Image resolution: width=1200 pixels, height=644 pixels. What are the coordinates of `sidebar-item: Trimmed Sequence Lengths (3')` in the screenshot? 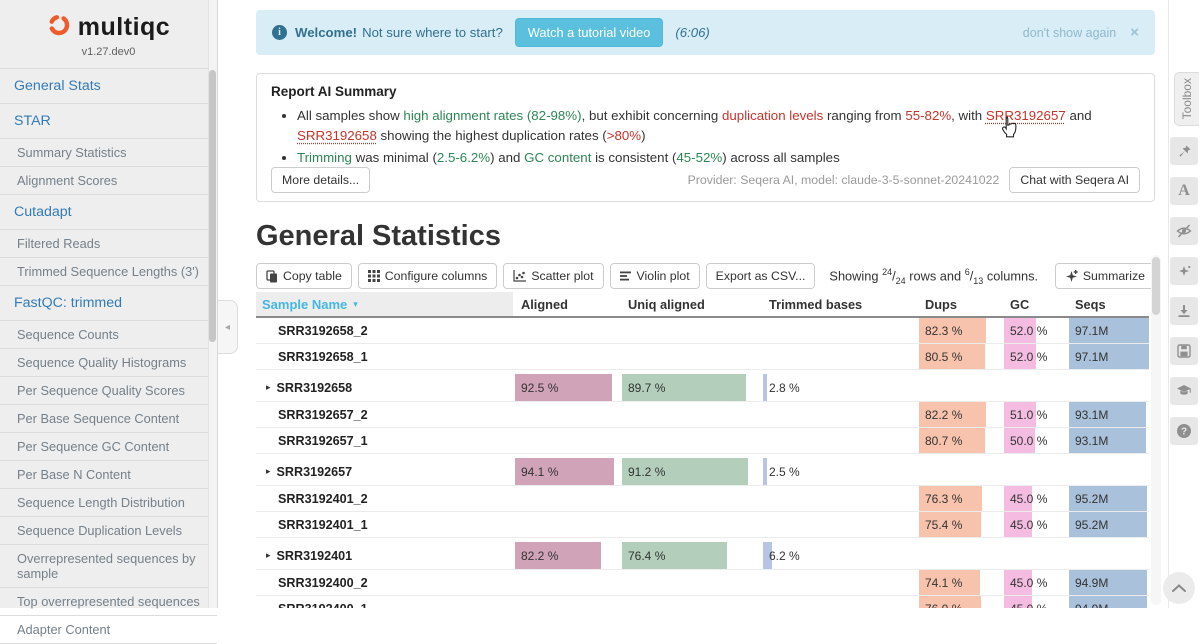 It's located at (108, 272).